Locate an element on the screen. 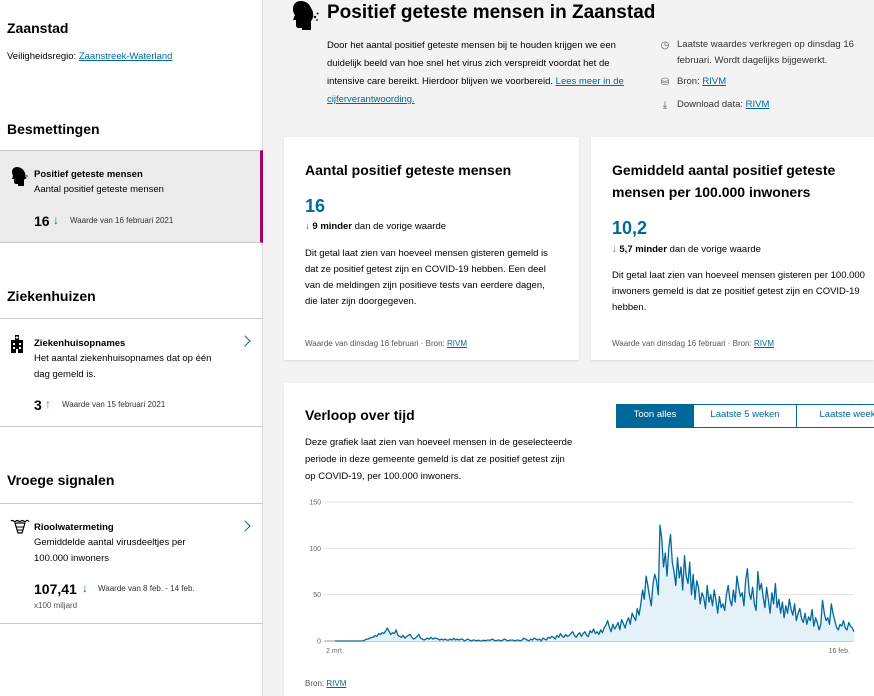 This screenshot has width=874, height=696. page-title: Positief geteste mensen in Zaanstad is located at coordinates (491, 12).